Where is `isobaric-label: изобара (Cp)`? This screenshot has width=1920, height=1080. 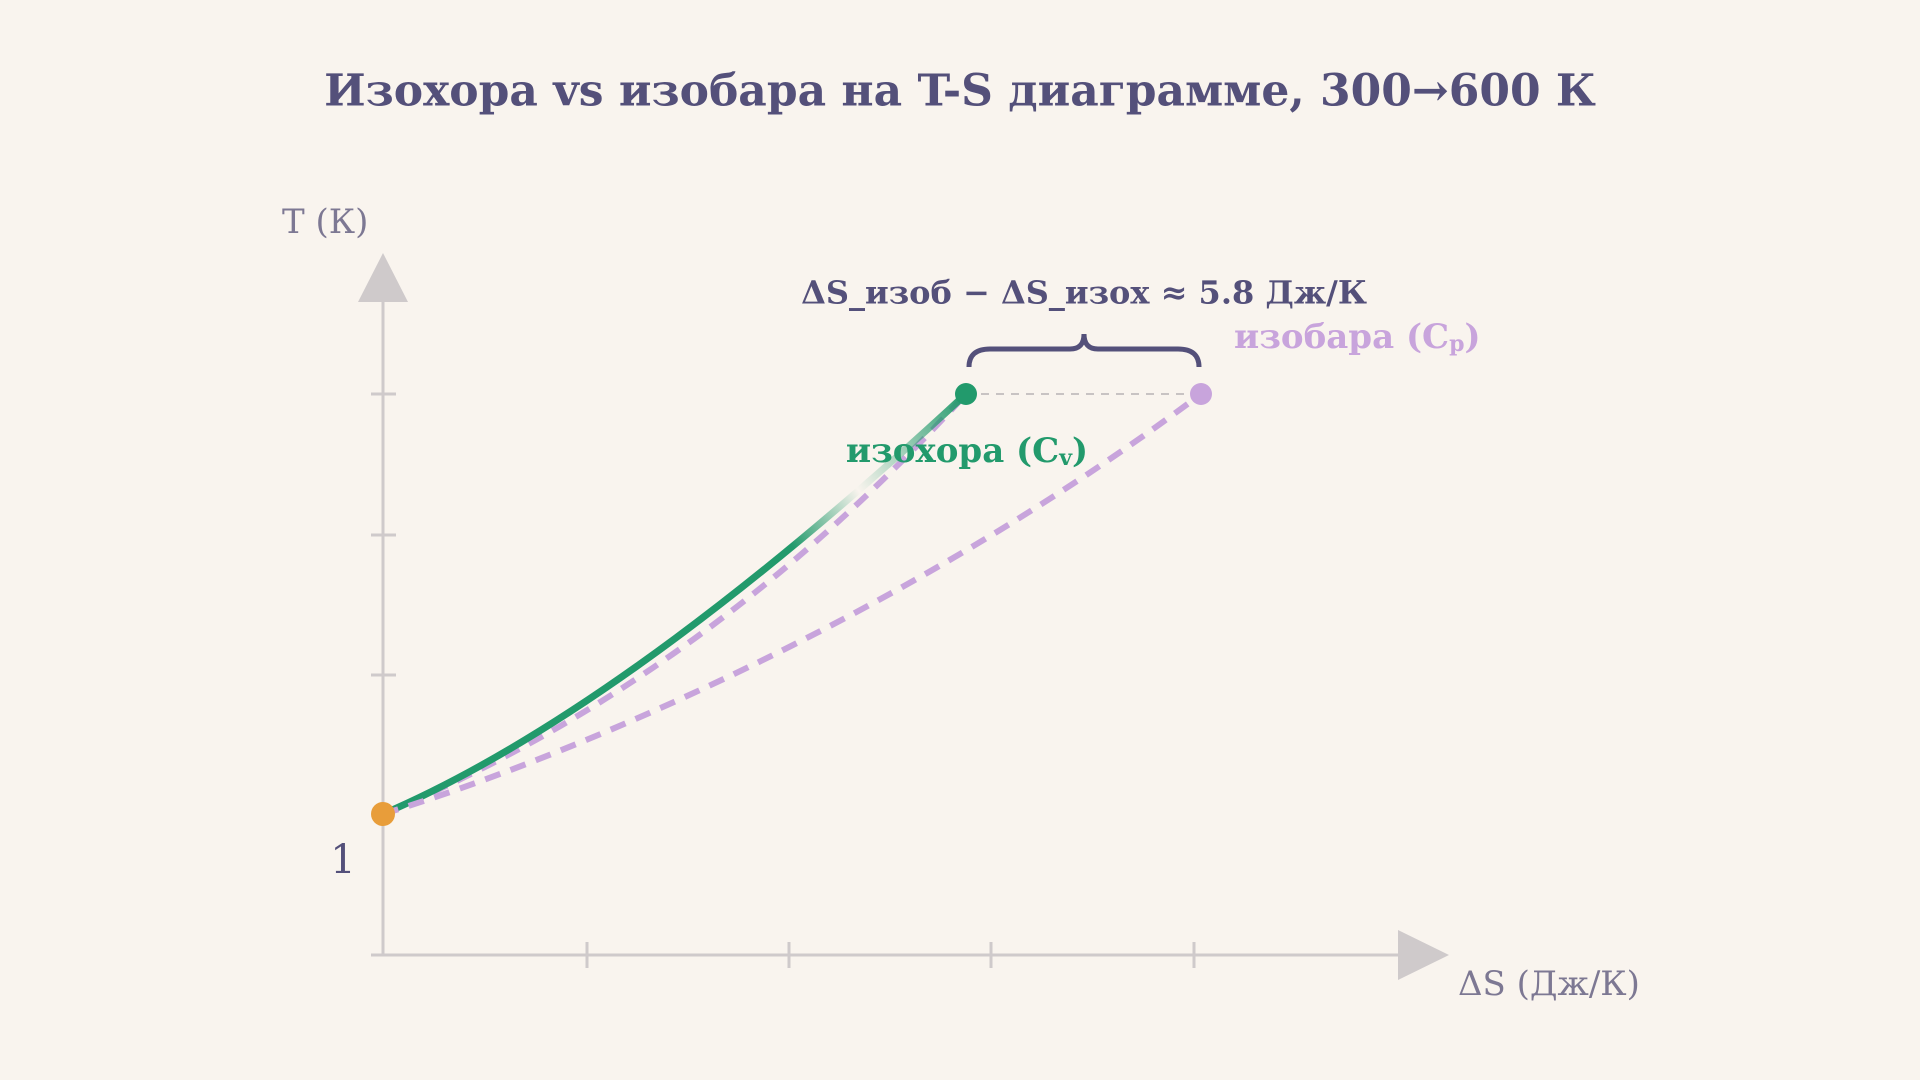 isobaric-label: изобара (Cp) is located at coordinates (1357, 337).